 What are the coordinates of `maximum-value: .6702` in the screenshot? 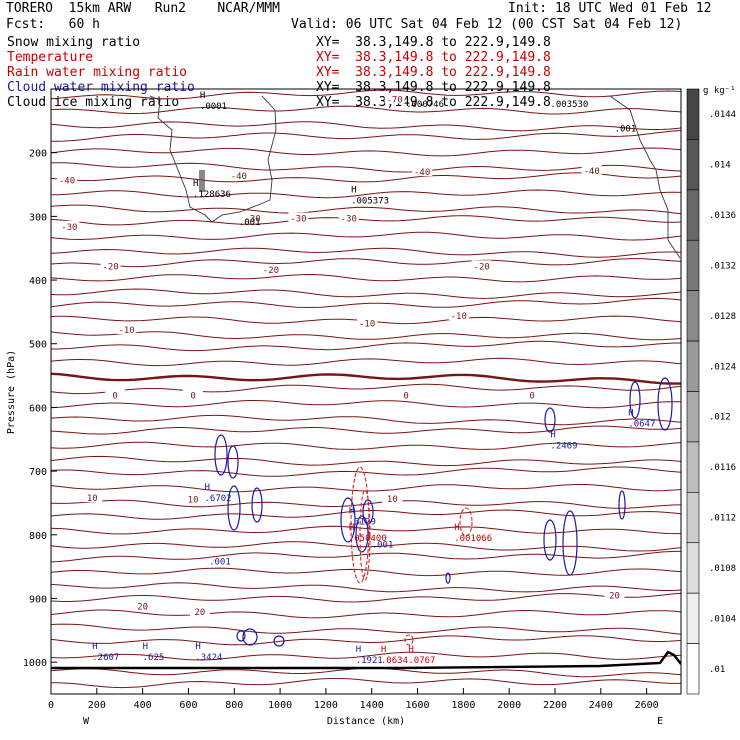 It's located at (217, 499).